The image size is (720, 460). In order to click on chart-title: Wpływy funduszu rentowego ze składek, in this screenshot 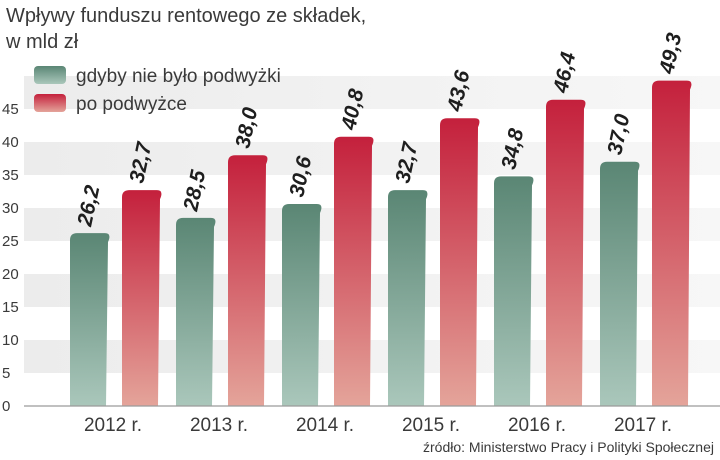, I will do `click(186, 16)`.